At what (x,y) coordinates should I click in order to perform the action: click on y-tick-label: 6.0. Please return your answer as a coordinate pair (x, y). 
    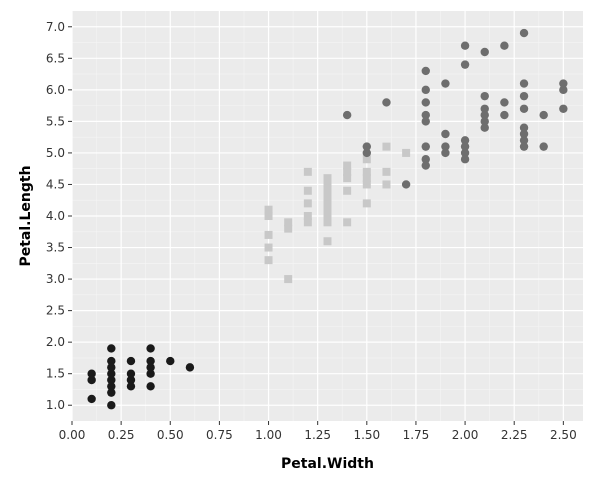
    Looking at the image, I should click on (55, 90).